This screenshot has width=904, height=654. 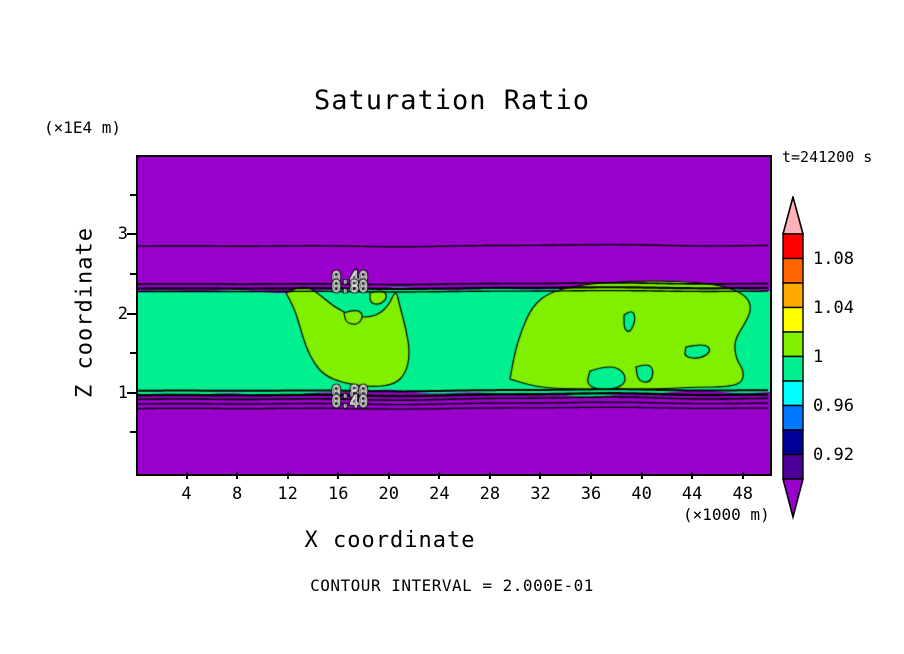 I want to click on y-tick-label: 3, so click(x=122, y=234).